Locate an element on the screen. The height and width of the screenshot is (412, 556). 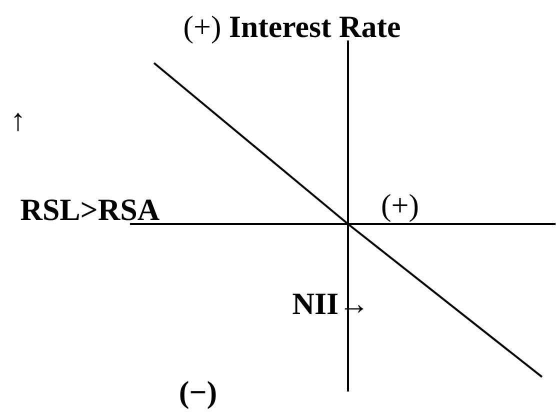
annotation: RSL>RSA is located at coordinates (90, 210).